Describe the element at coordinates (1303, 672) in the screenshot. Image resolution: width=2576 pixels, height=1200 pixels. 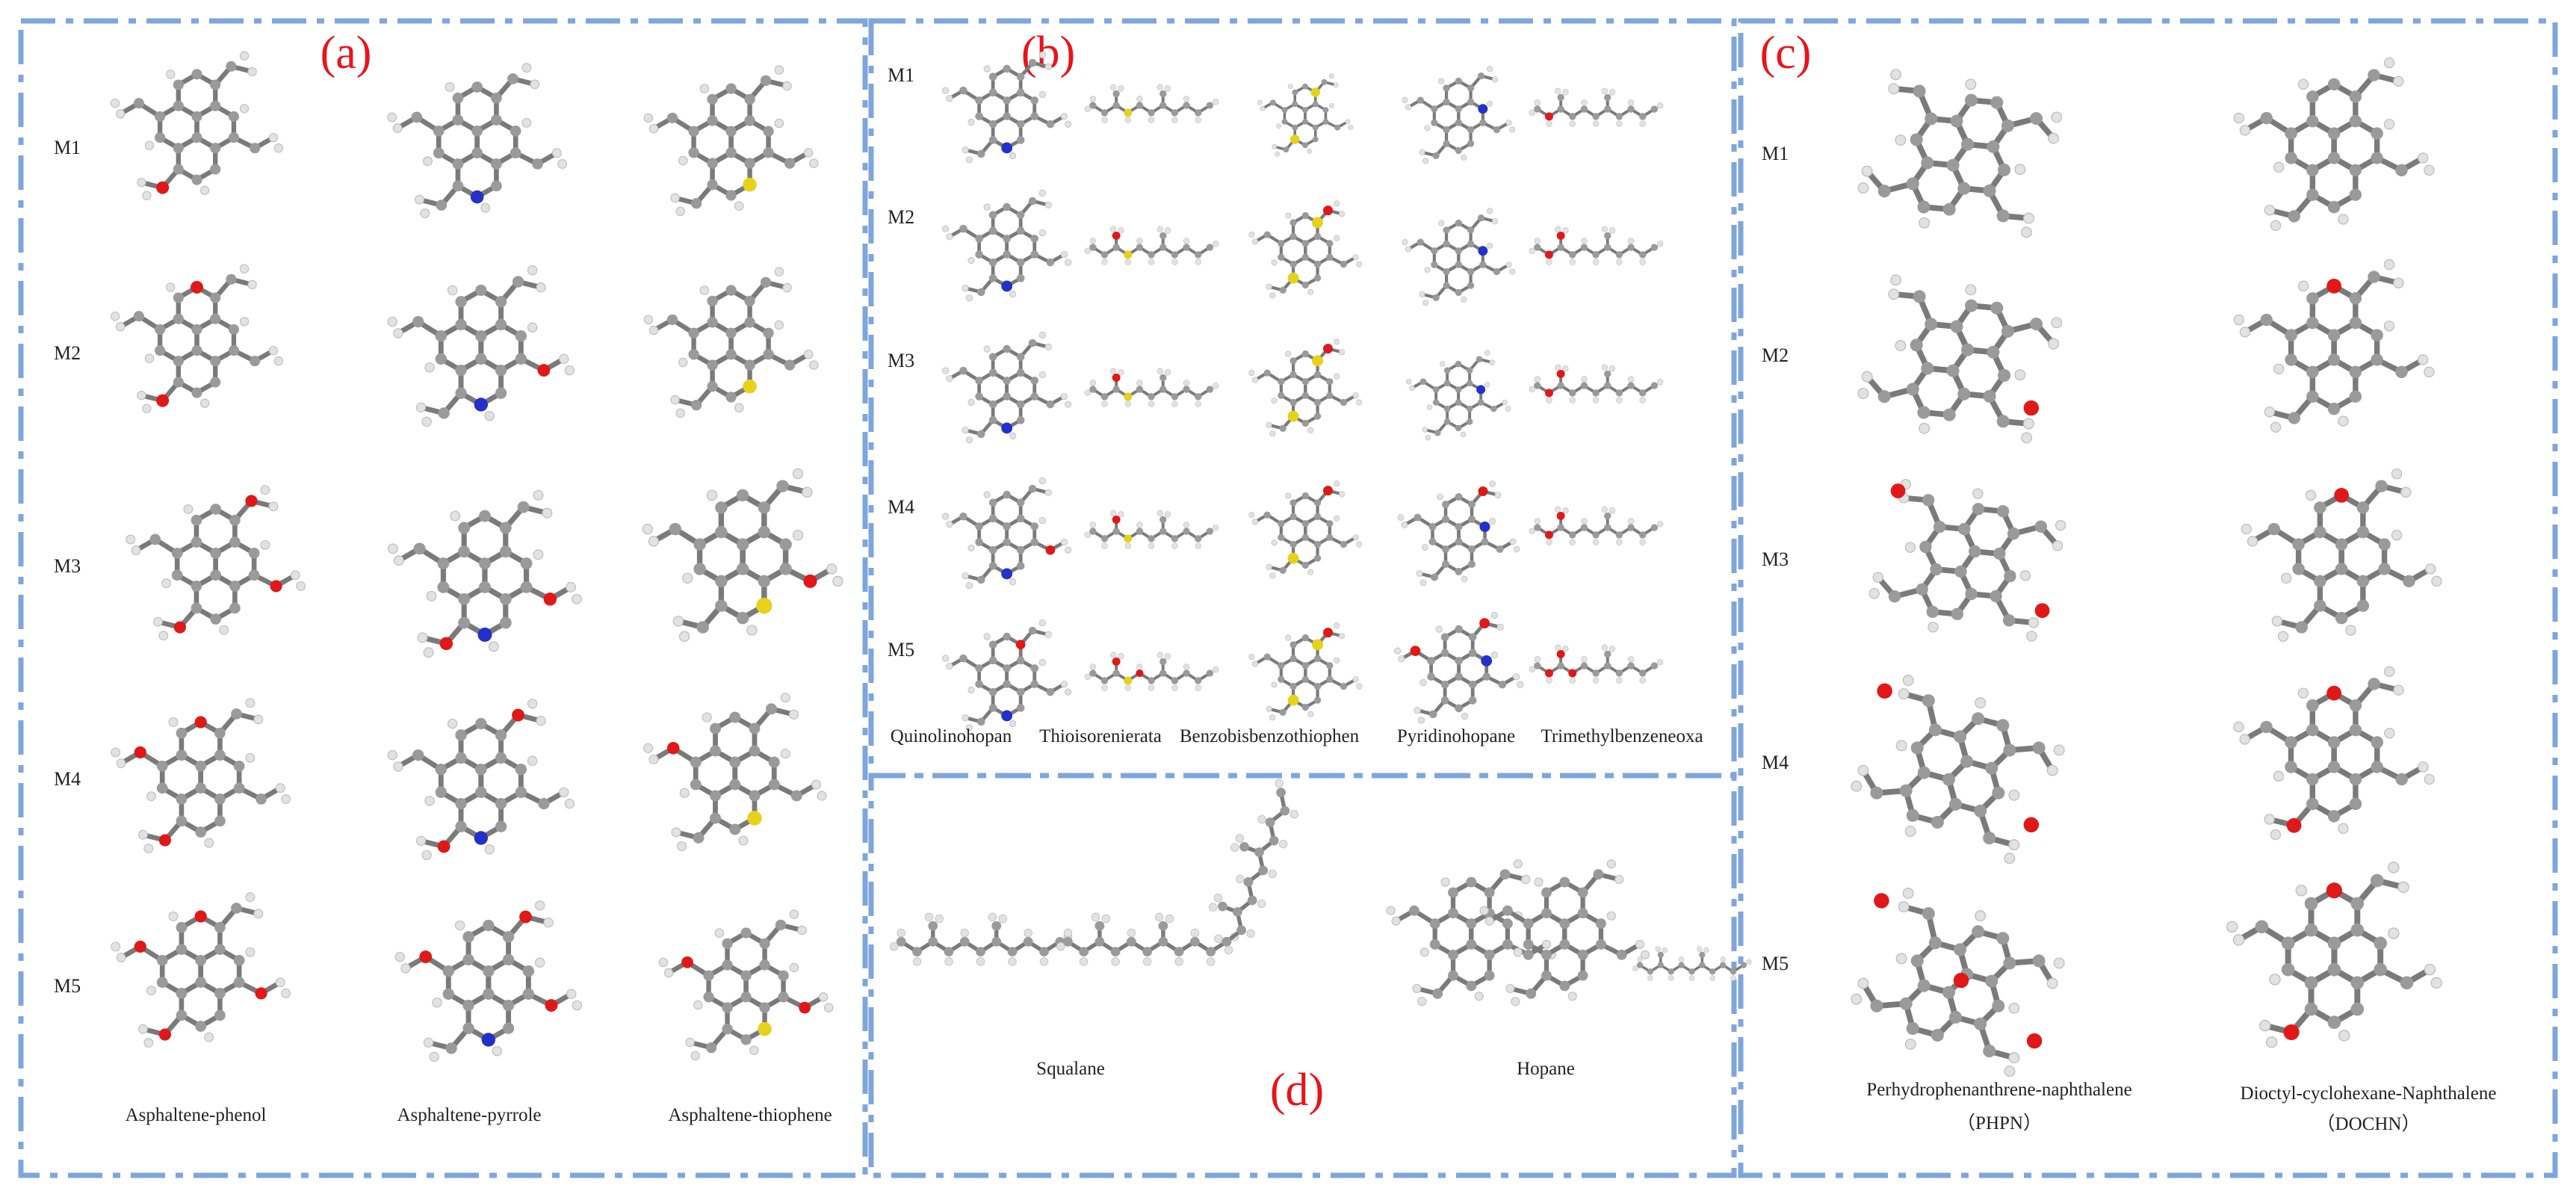
I see `molecule-benzobisbenzothiophen-m5` at that location.